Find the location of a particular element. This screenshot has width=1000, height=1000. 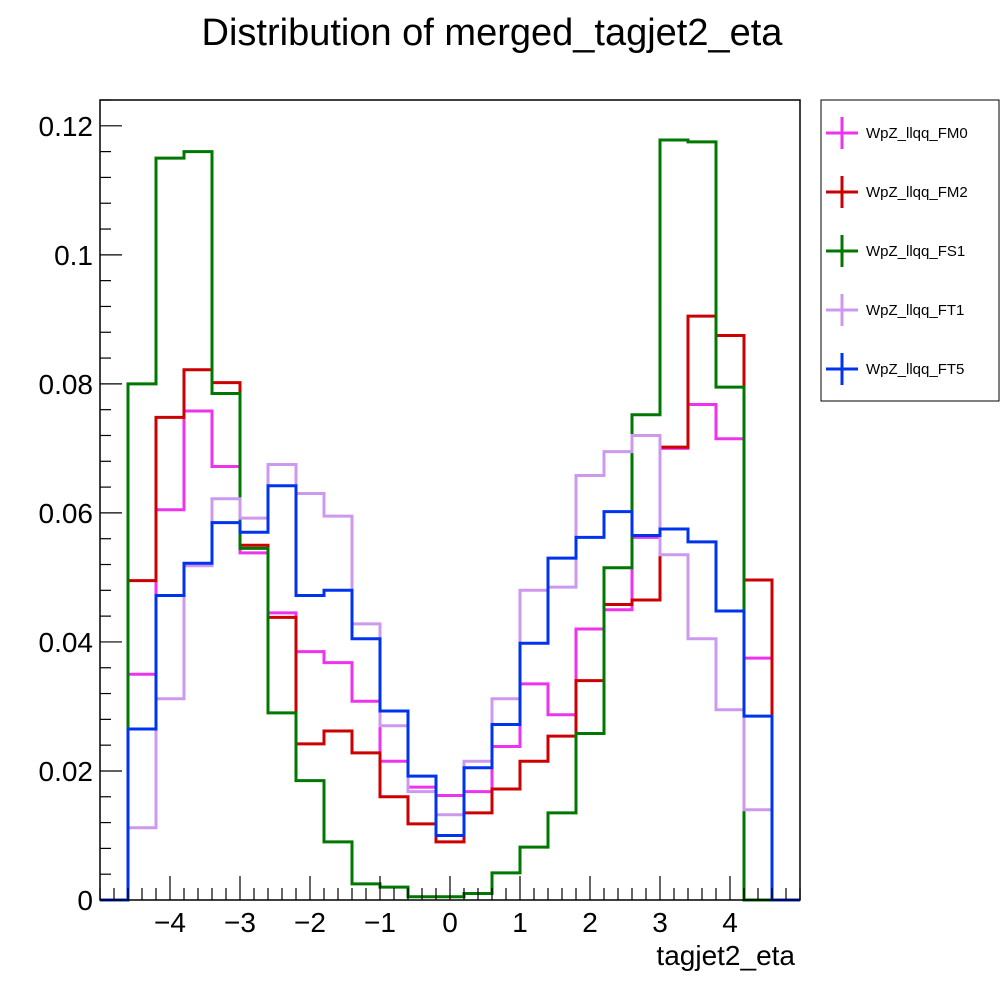

legend-item-WpZ_llqq_FT5: WpZ_llqq_FT5 is located at coordinates (895, 369).